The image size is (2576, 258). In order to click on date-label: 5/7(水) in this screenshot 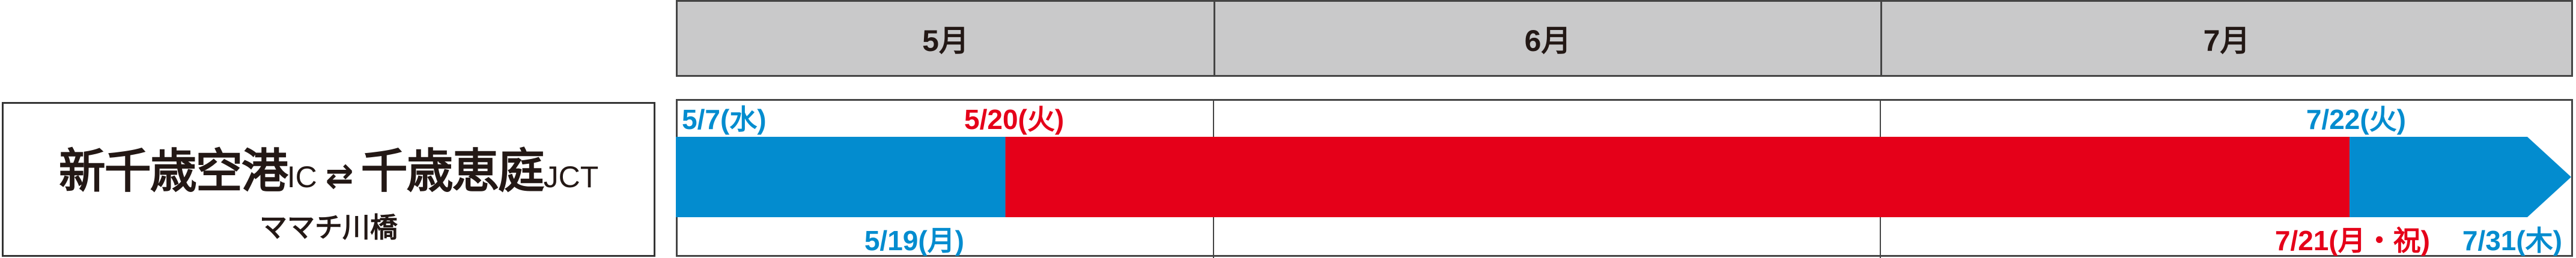, I will do `click(724, 119)`.